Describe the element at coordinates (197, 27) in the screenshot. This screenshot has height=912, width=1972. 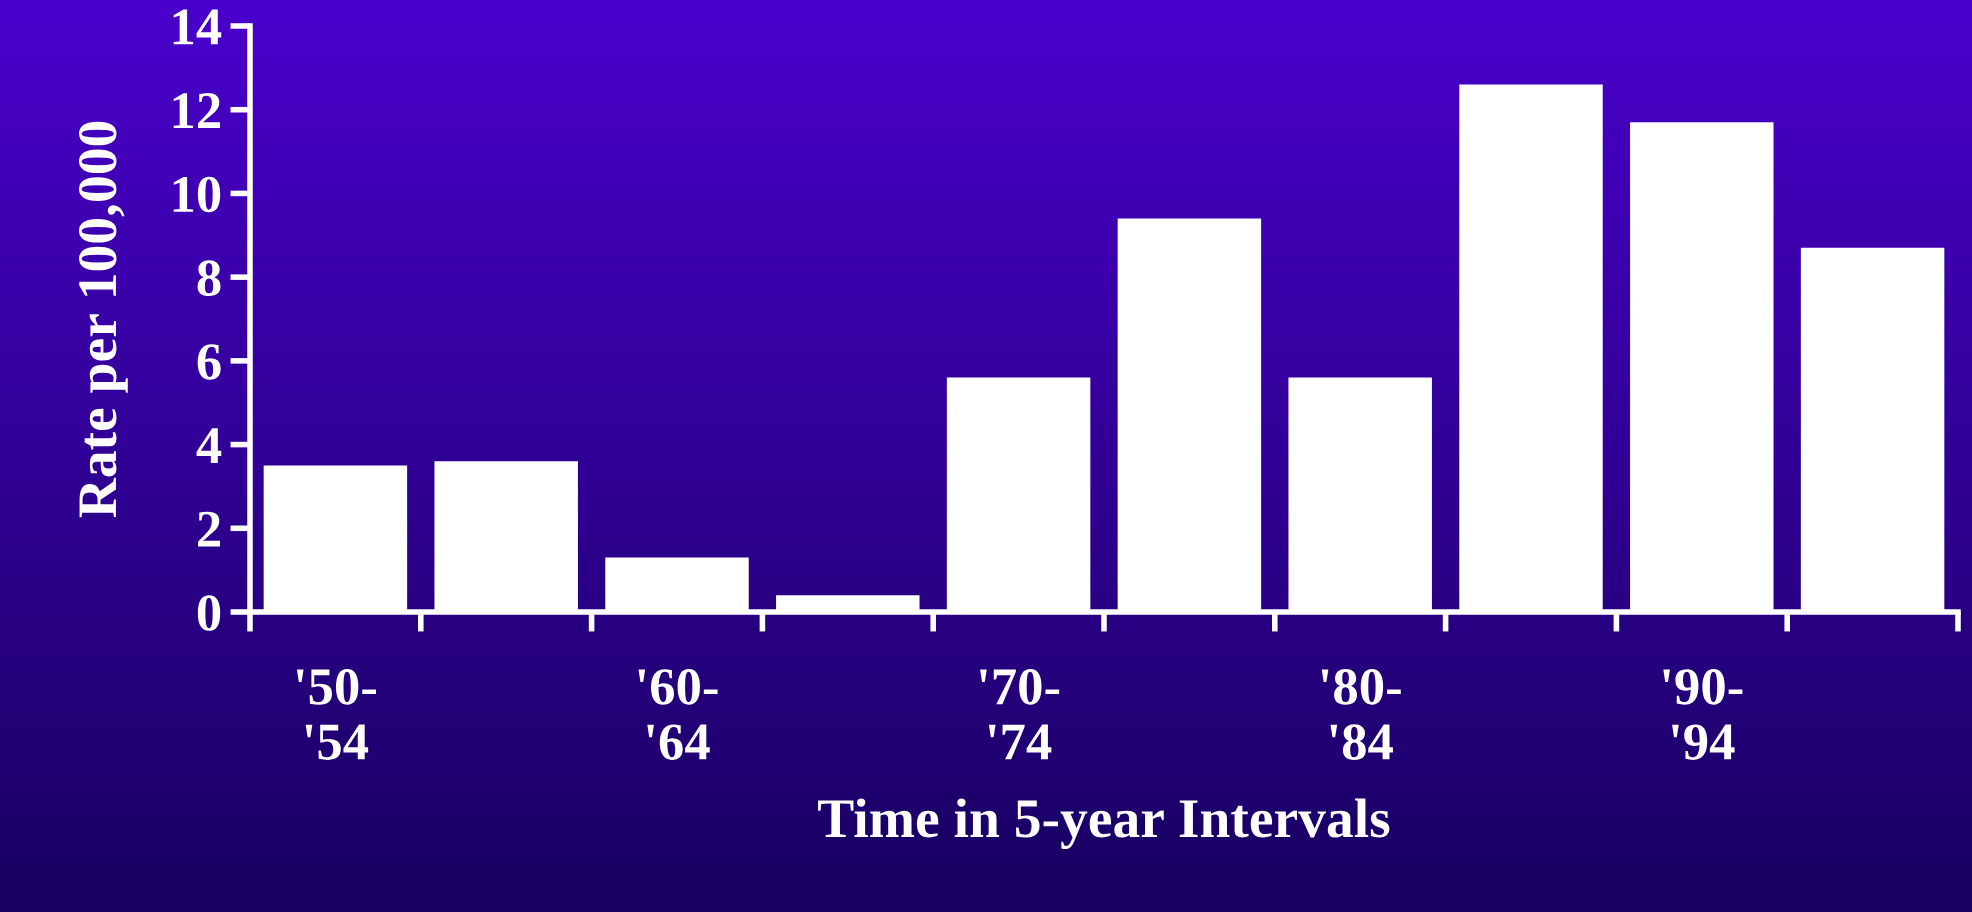
I see `y-tick-label: 14` at that location.